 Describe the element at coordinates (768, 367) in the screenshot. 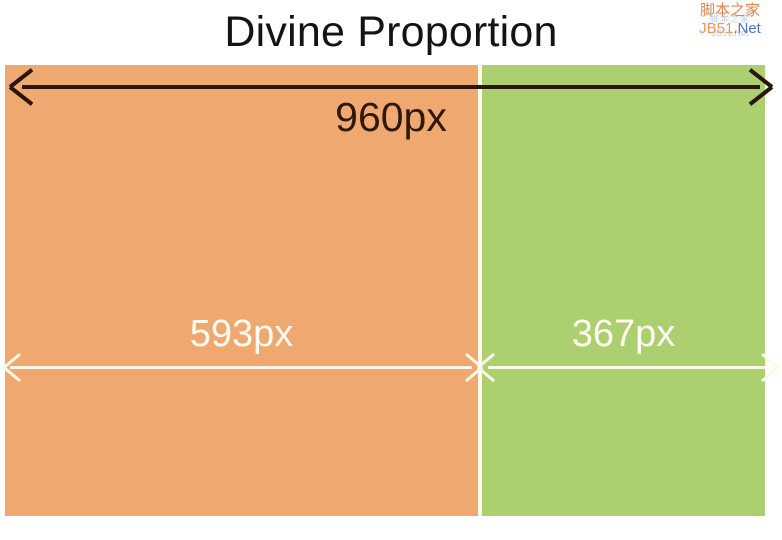

I see `arrow-right-icon-minor-end` at that location.